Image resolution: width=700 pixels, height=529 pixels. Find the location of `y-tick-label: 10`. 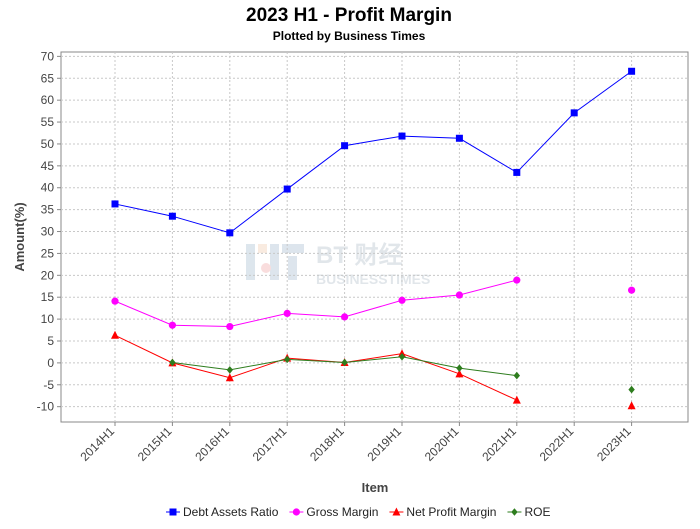

y-tick-label: 10 is located at coordinates (48, 319).